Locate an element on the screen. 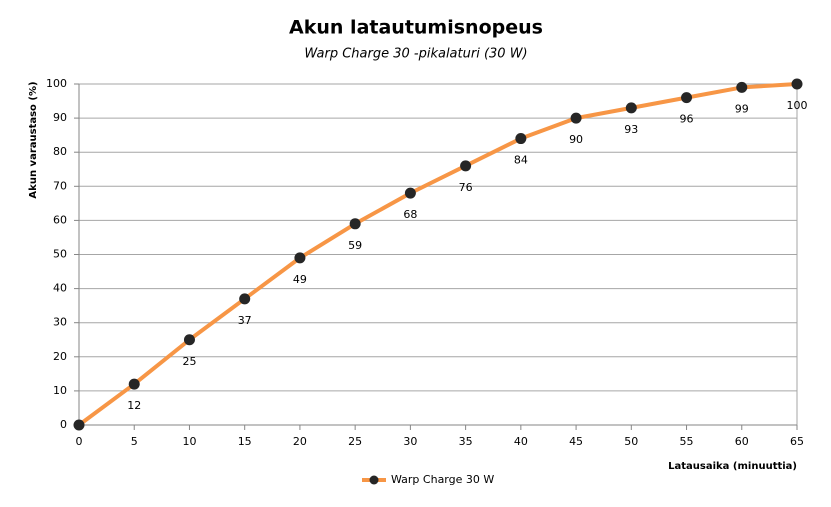 The width and height of the screenshot is (831, 507). x-axis-label: Latausaika (minuuttia) is located at coordinates (732, 466).